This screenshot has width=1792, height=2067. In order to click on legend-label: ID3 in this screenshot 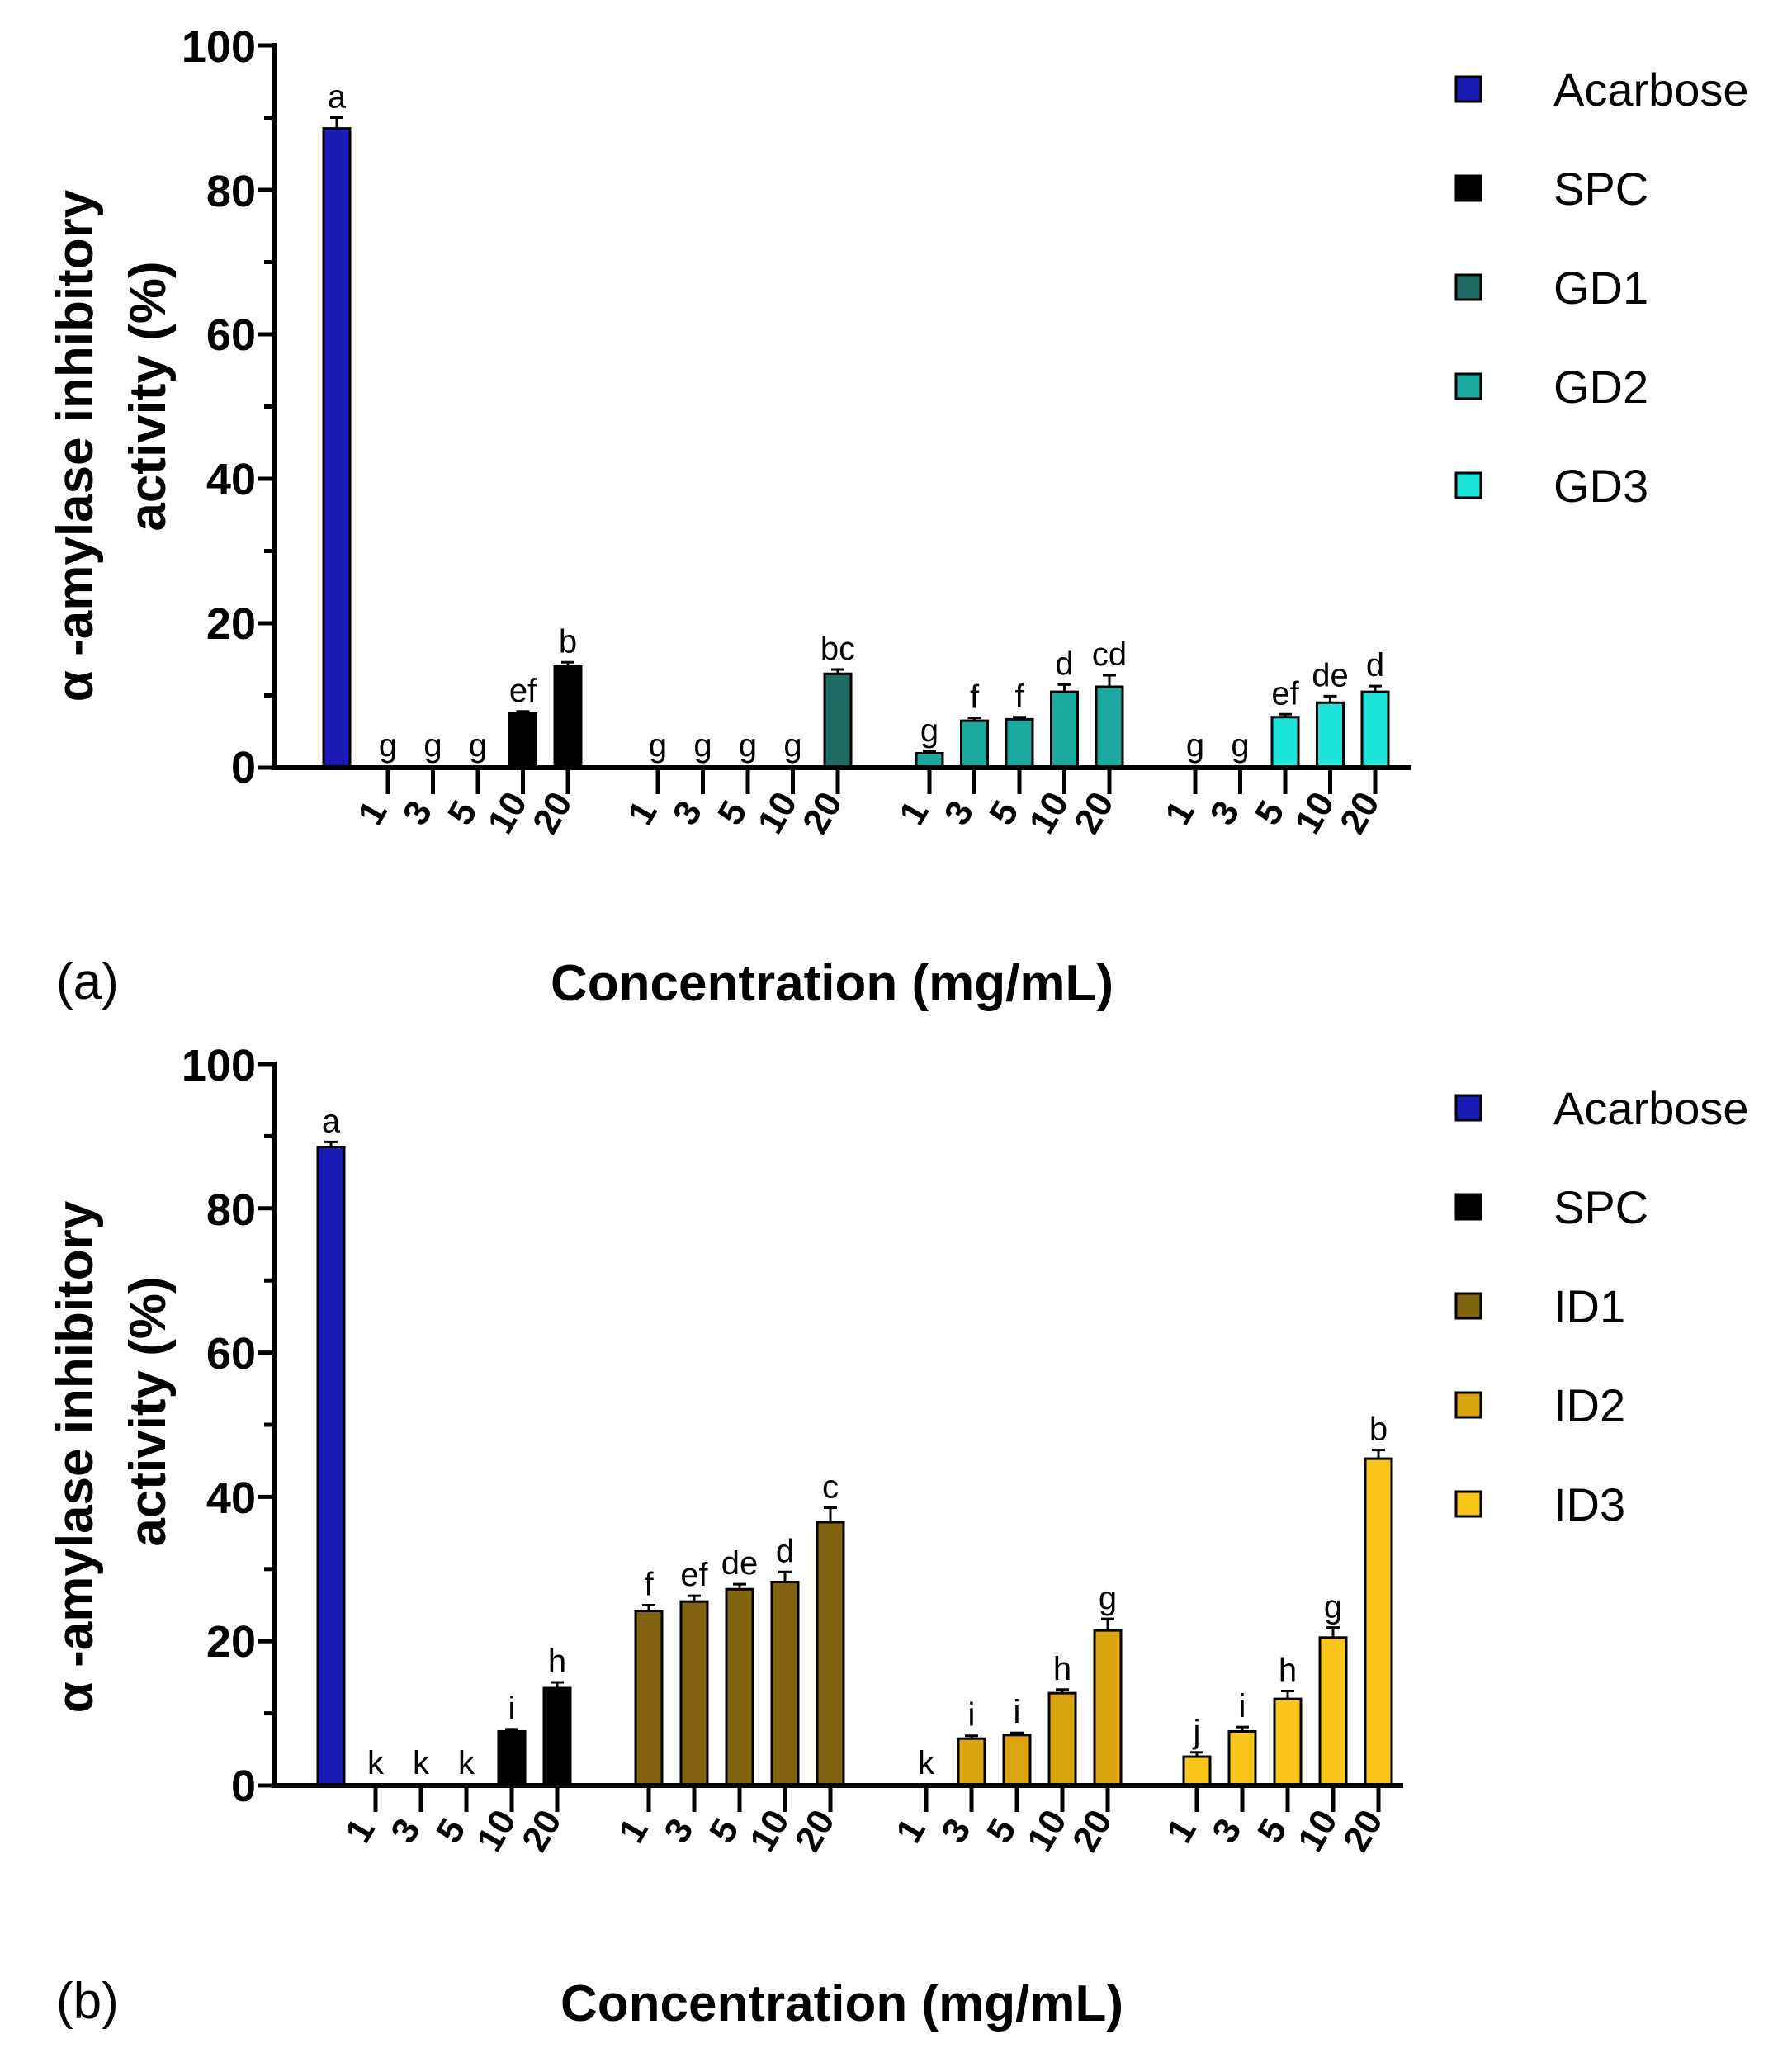, I will do `click(1589, 1504)`.